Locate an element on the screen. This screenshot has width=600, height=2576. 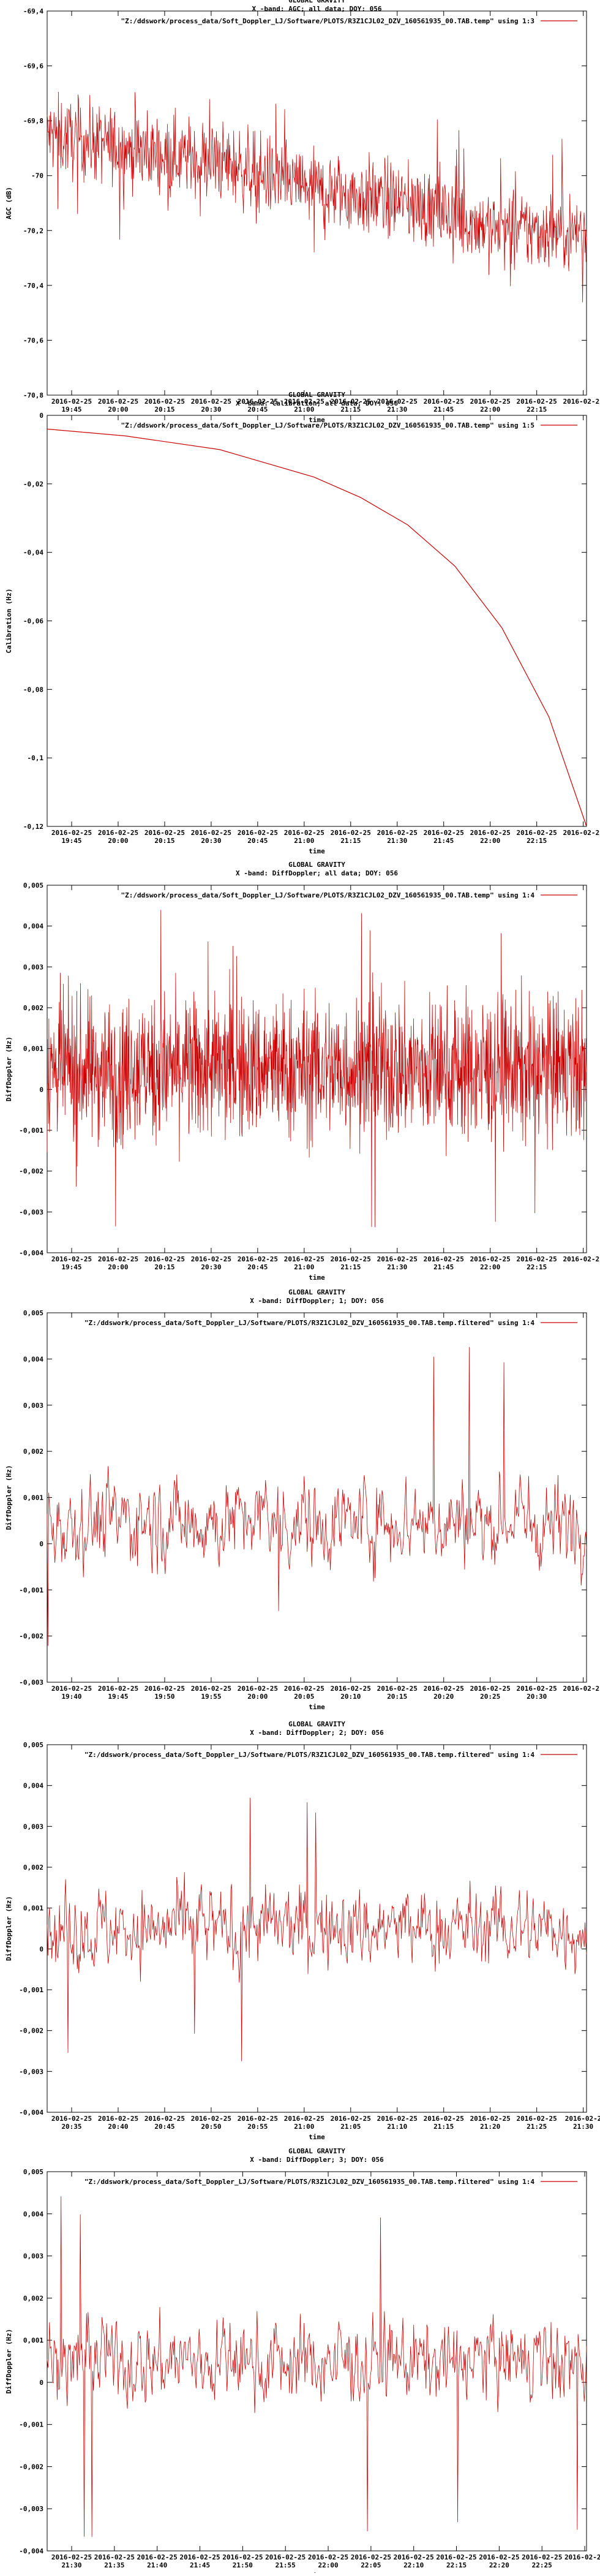
x-tick-time: 21:00 is located at coordinates (304, 410).